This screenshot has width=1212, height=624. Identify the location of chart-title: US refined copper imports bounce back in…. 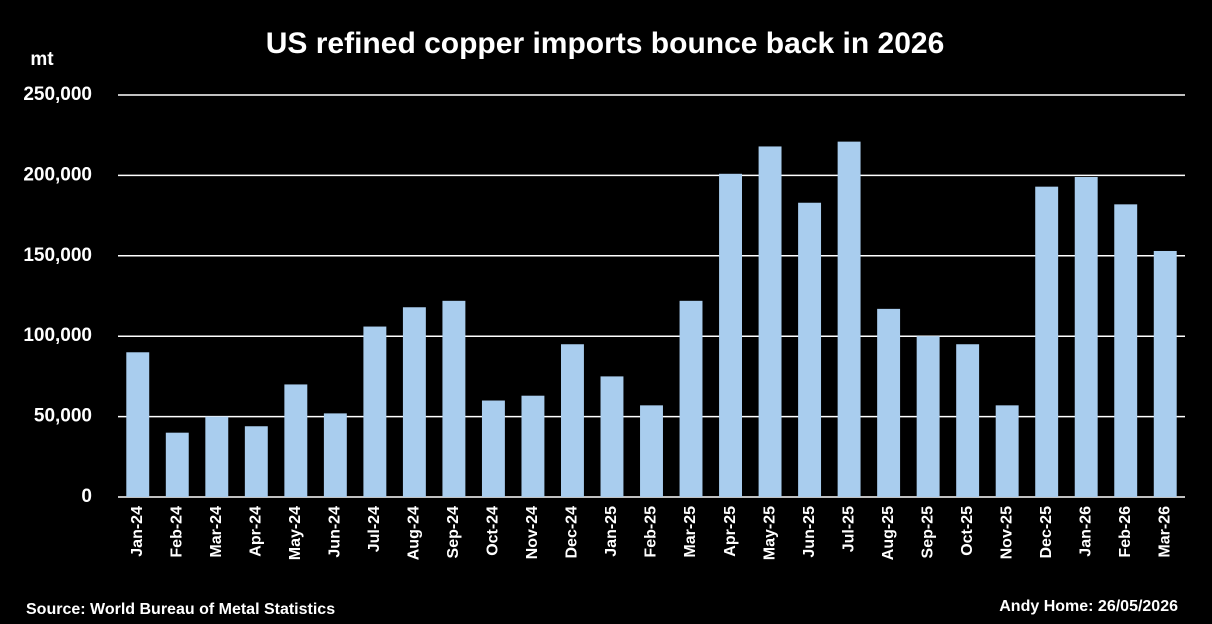
(605, 43).